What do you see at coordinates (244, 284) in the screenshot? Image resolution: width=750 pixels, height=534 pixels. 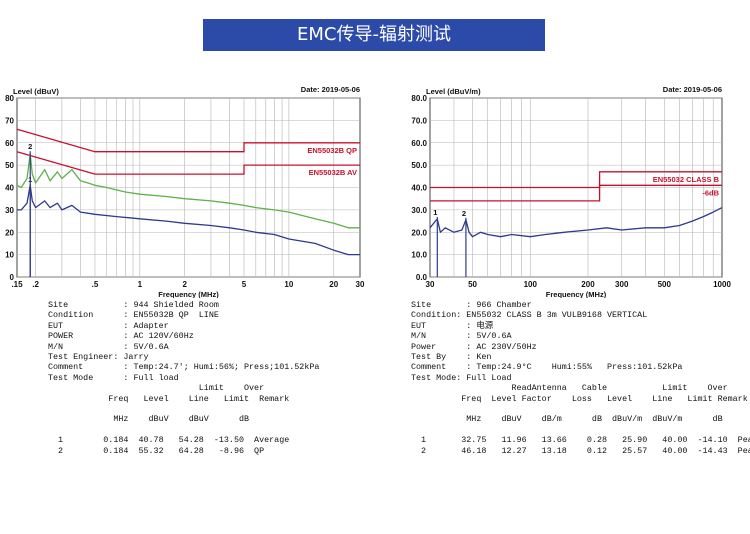 I see `x-tick-label: 5` at bounding box center [244, 284].